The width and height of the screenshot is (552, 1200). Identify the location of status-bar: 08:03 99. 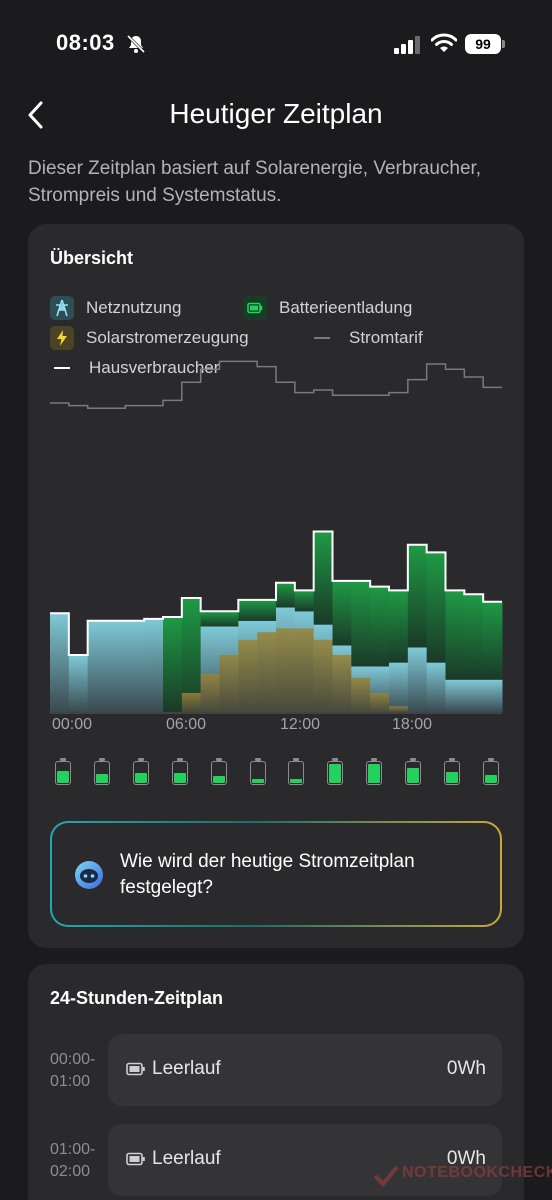
(276, 45).